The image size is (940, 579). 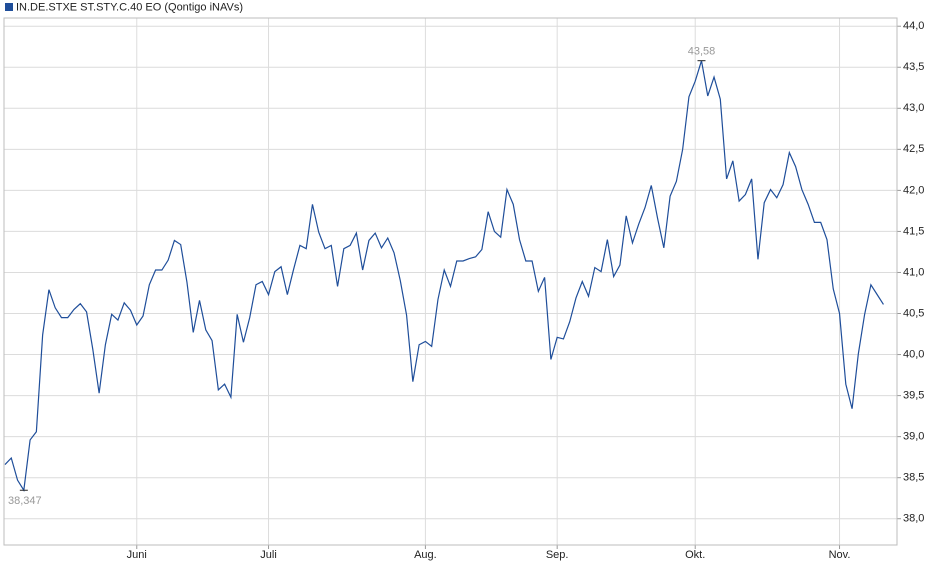 I want to click on x-tick-label: Aug., so click(x=425, y=555).